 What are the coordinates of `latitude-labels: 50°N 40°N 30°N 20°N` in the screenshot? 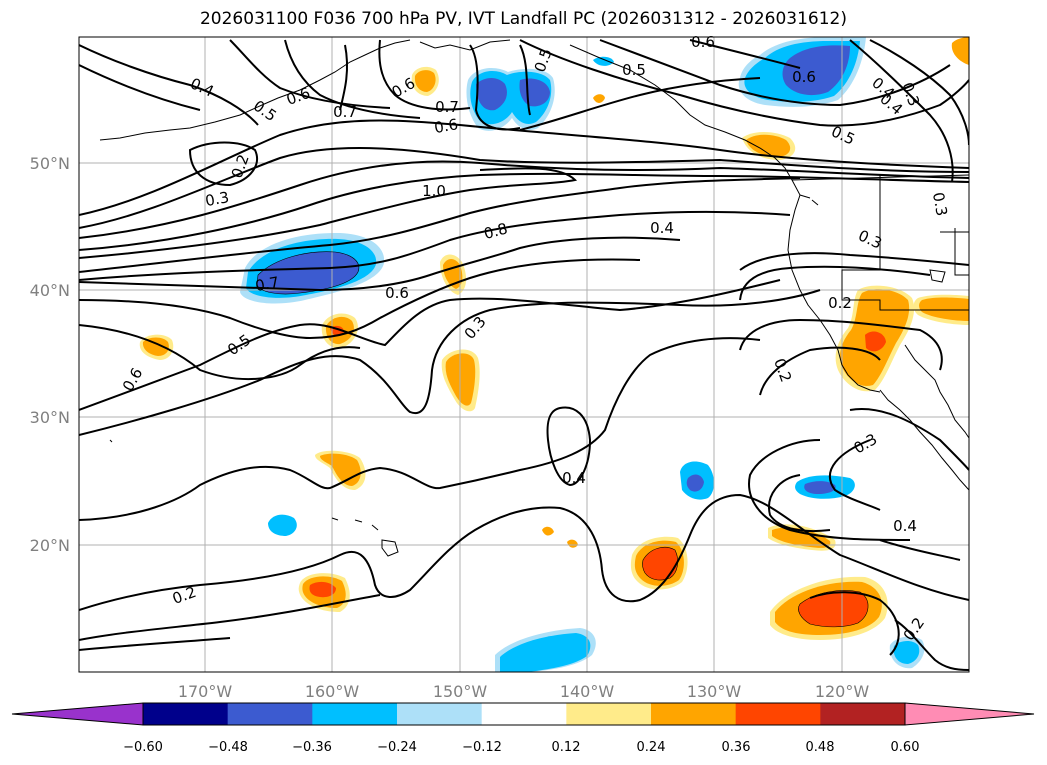 It's located at (50, 354).